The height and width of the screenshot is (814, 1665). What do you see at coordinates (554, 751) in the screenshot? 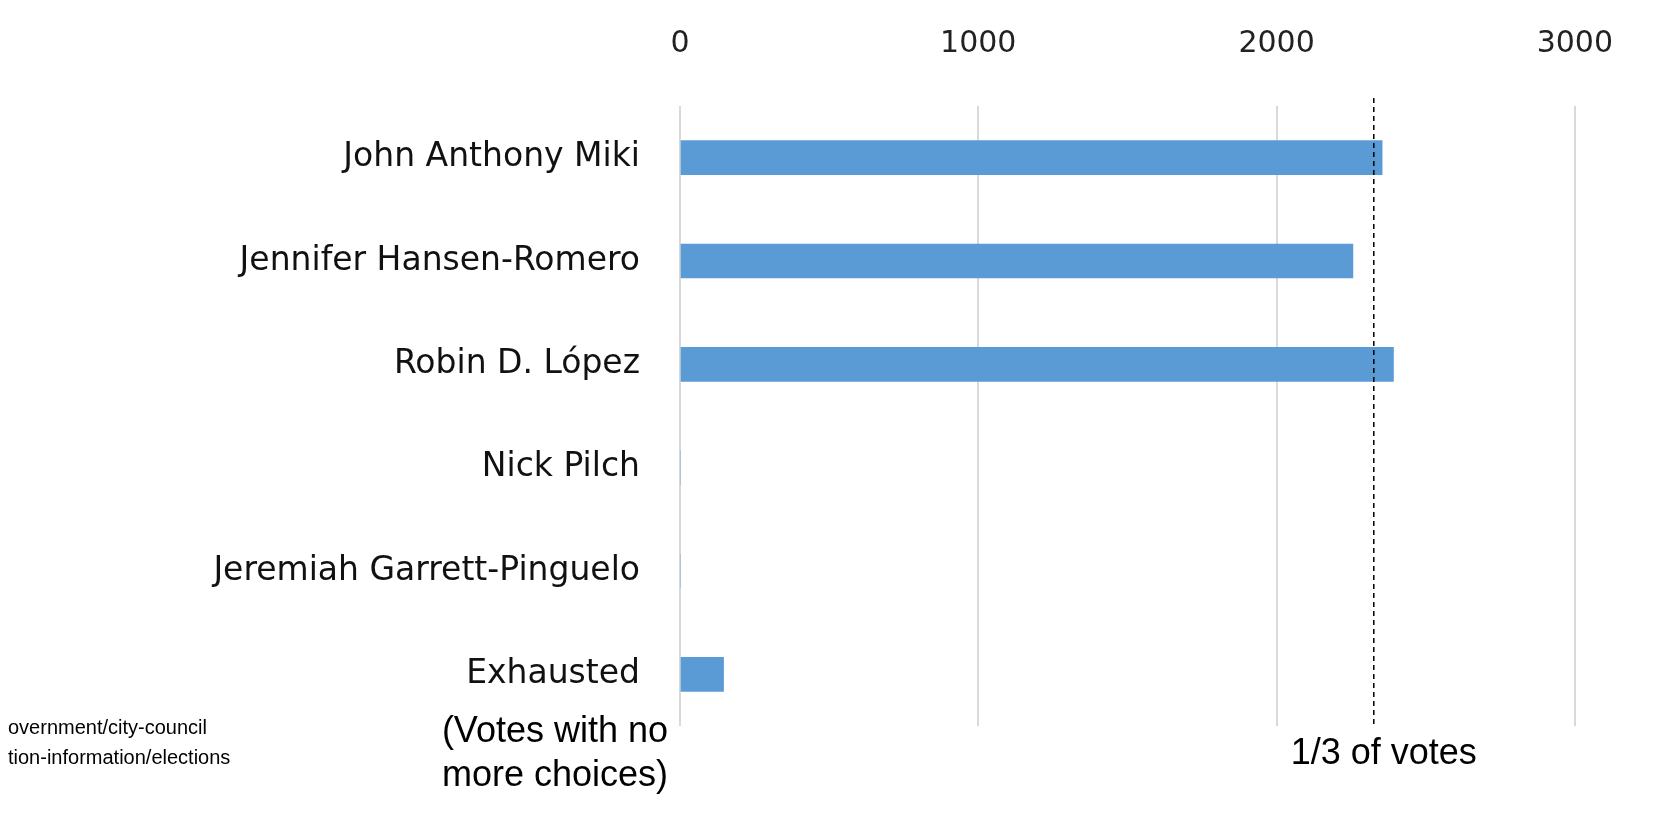
I see `text: (Votes with no more choices)` at bounding box center [554, 751].